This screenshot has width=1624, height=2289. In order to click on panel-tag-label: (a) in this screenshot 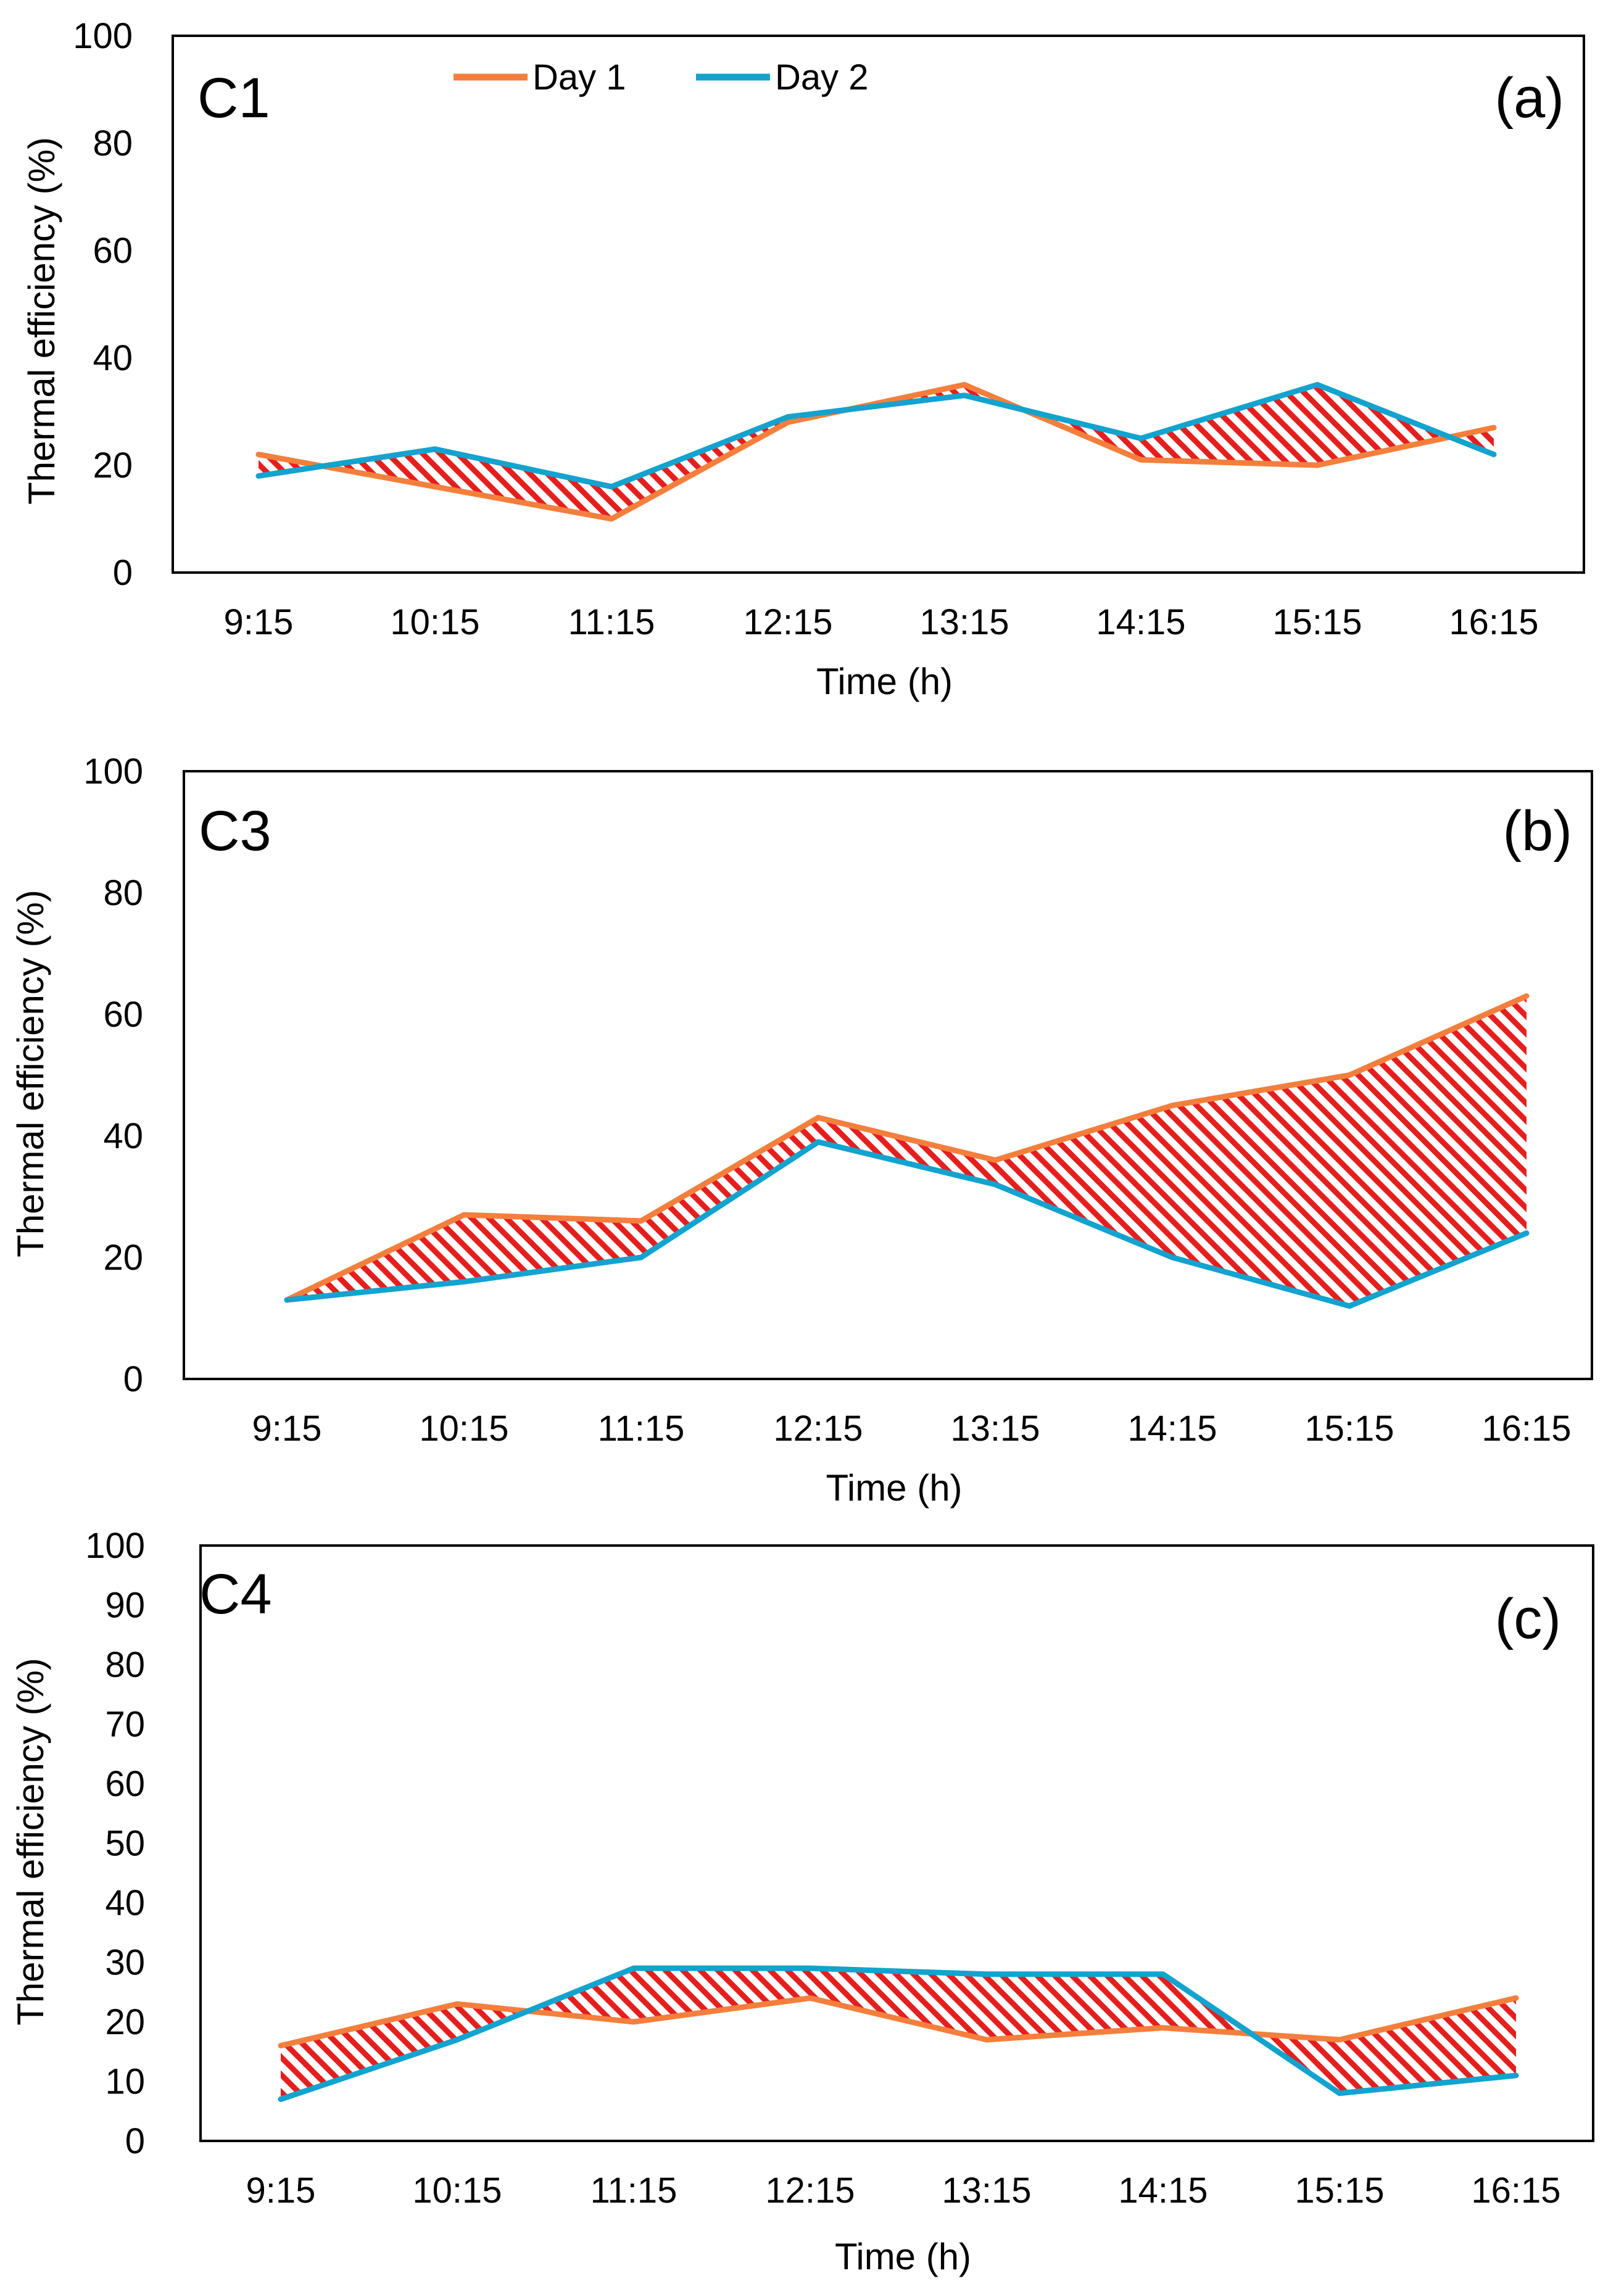, I will do `click(1529, 98)`.